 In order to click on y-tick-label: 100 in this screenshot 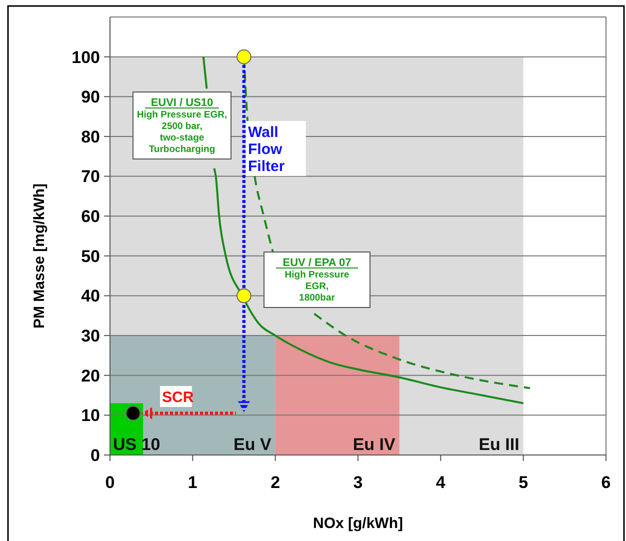, I will do `click(86, 57)`.